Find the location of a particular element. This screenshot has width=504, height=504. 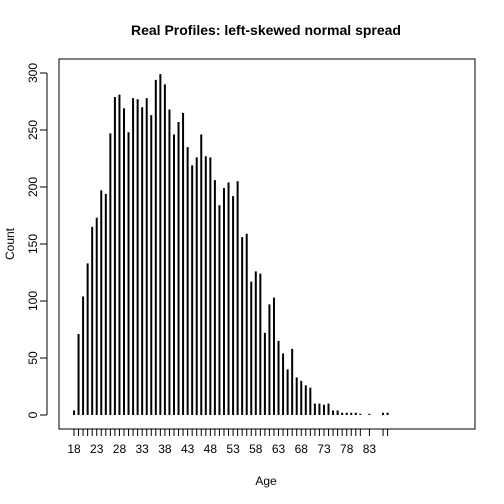

y-axis-label: Count is located at coordinates (10, 243).